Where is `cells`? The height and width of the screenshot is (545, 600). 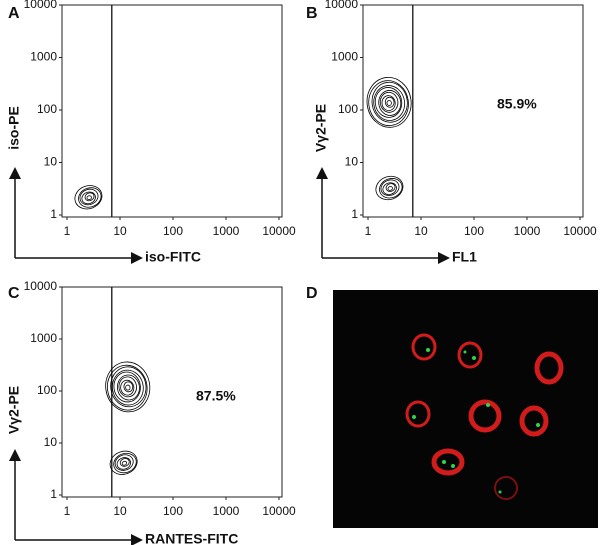
cells is located at coordinates (484, 416).